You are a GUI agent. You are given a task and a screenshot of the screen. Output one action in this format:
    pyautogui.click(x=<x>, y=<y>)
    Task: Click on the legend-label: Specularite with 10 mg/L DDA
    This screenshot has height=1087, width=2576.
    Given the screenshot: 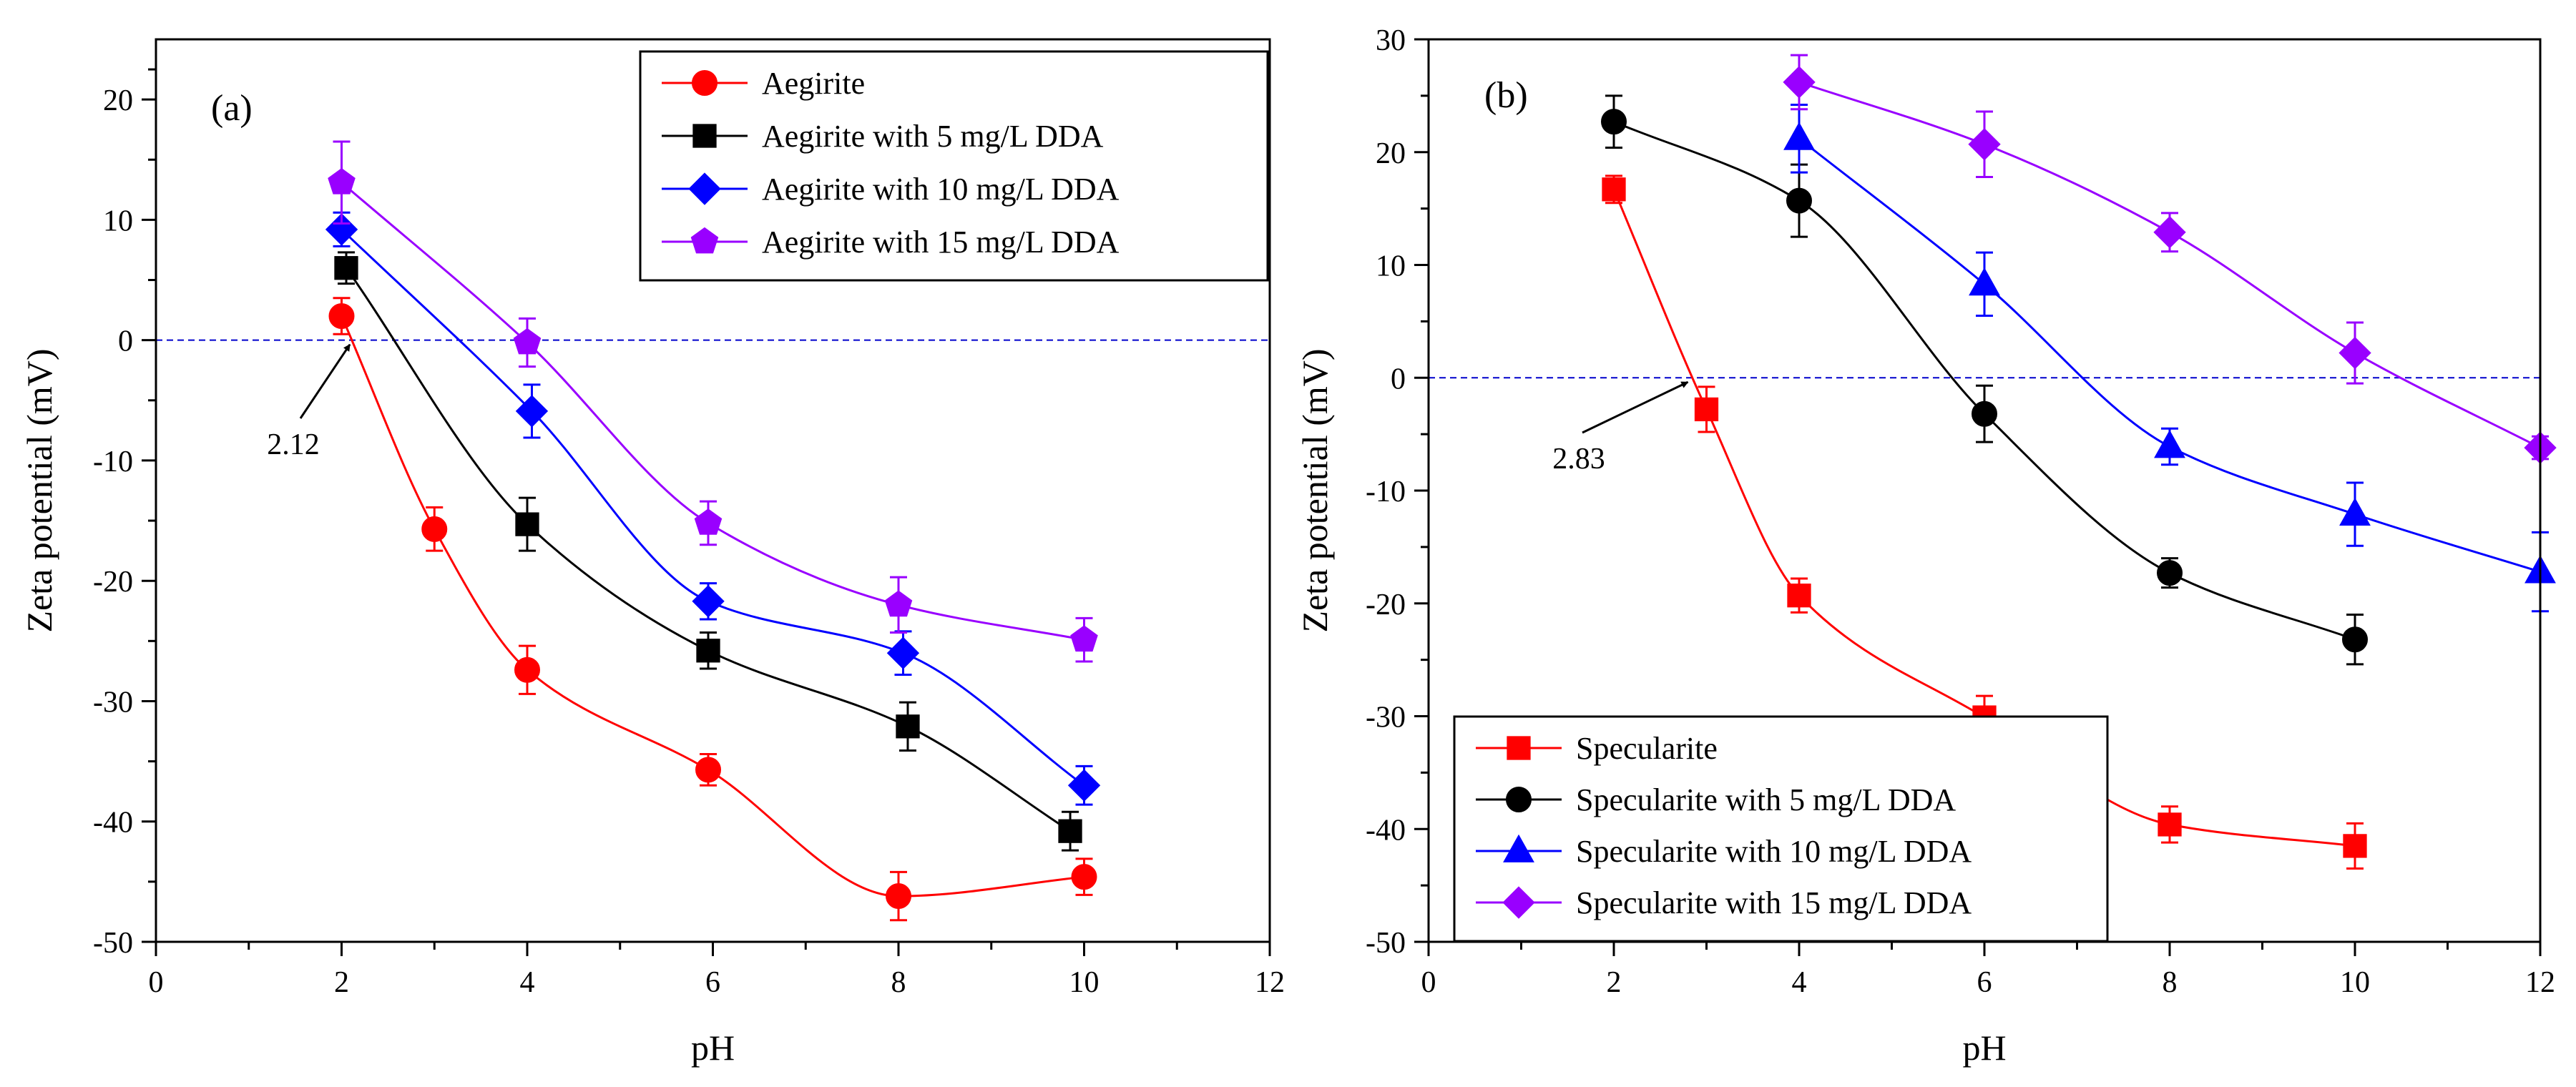 What is the action you would take?
    pyautogui.click(x=1774, y=851)
    